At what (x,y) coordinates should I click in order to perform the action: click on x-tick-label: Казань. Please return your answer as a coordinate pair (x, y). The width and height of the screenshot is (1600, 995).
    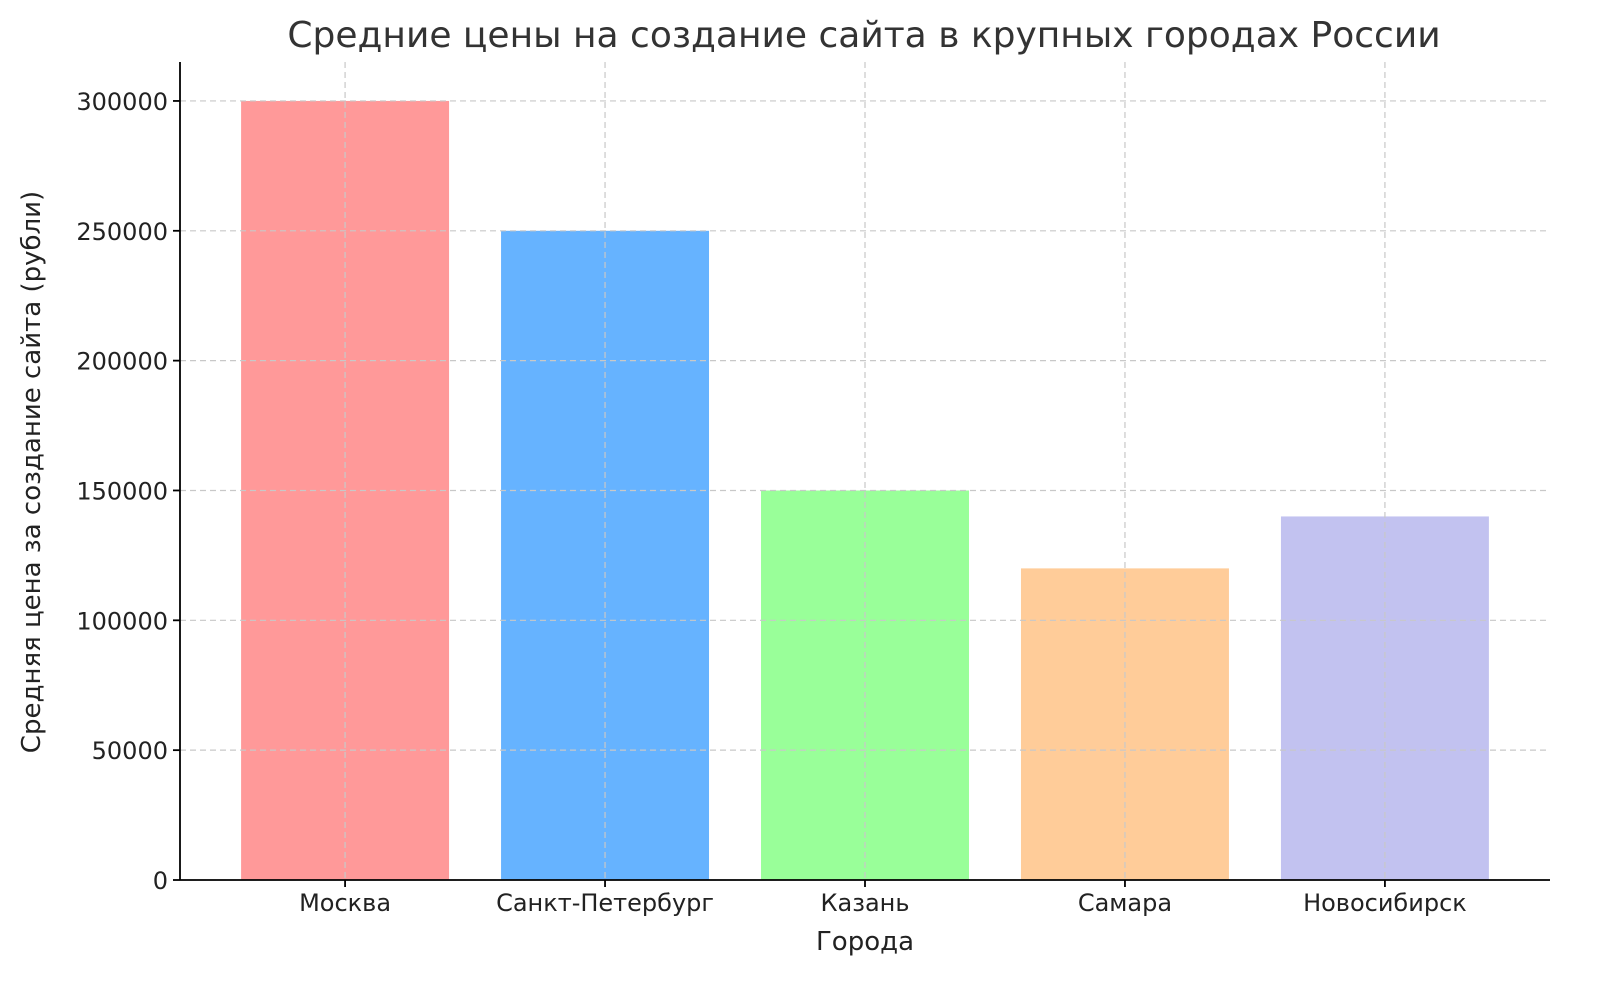
    Looking at the image, I should click on (864, 903).